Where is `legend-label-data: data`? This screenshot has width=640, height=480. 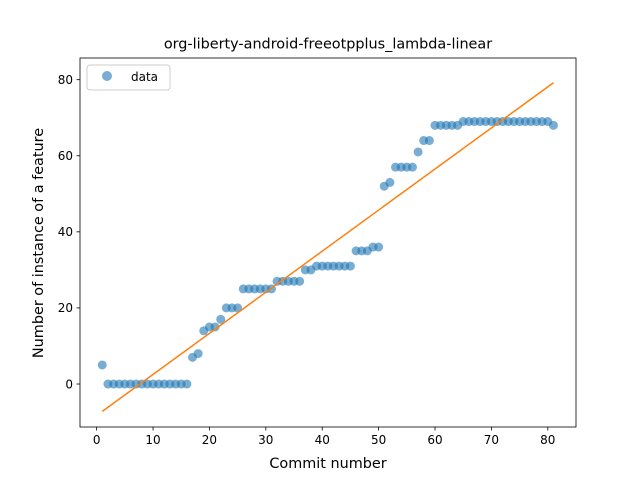
legend-label-data: data is located at coordinates (144, 77).